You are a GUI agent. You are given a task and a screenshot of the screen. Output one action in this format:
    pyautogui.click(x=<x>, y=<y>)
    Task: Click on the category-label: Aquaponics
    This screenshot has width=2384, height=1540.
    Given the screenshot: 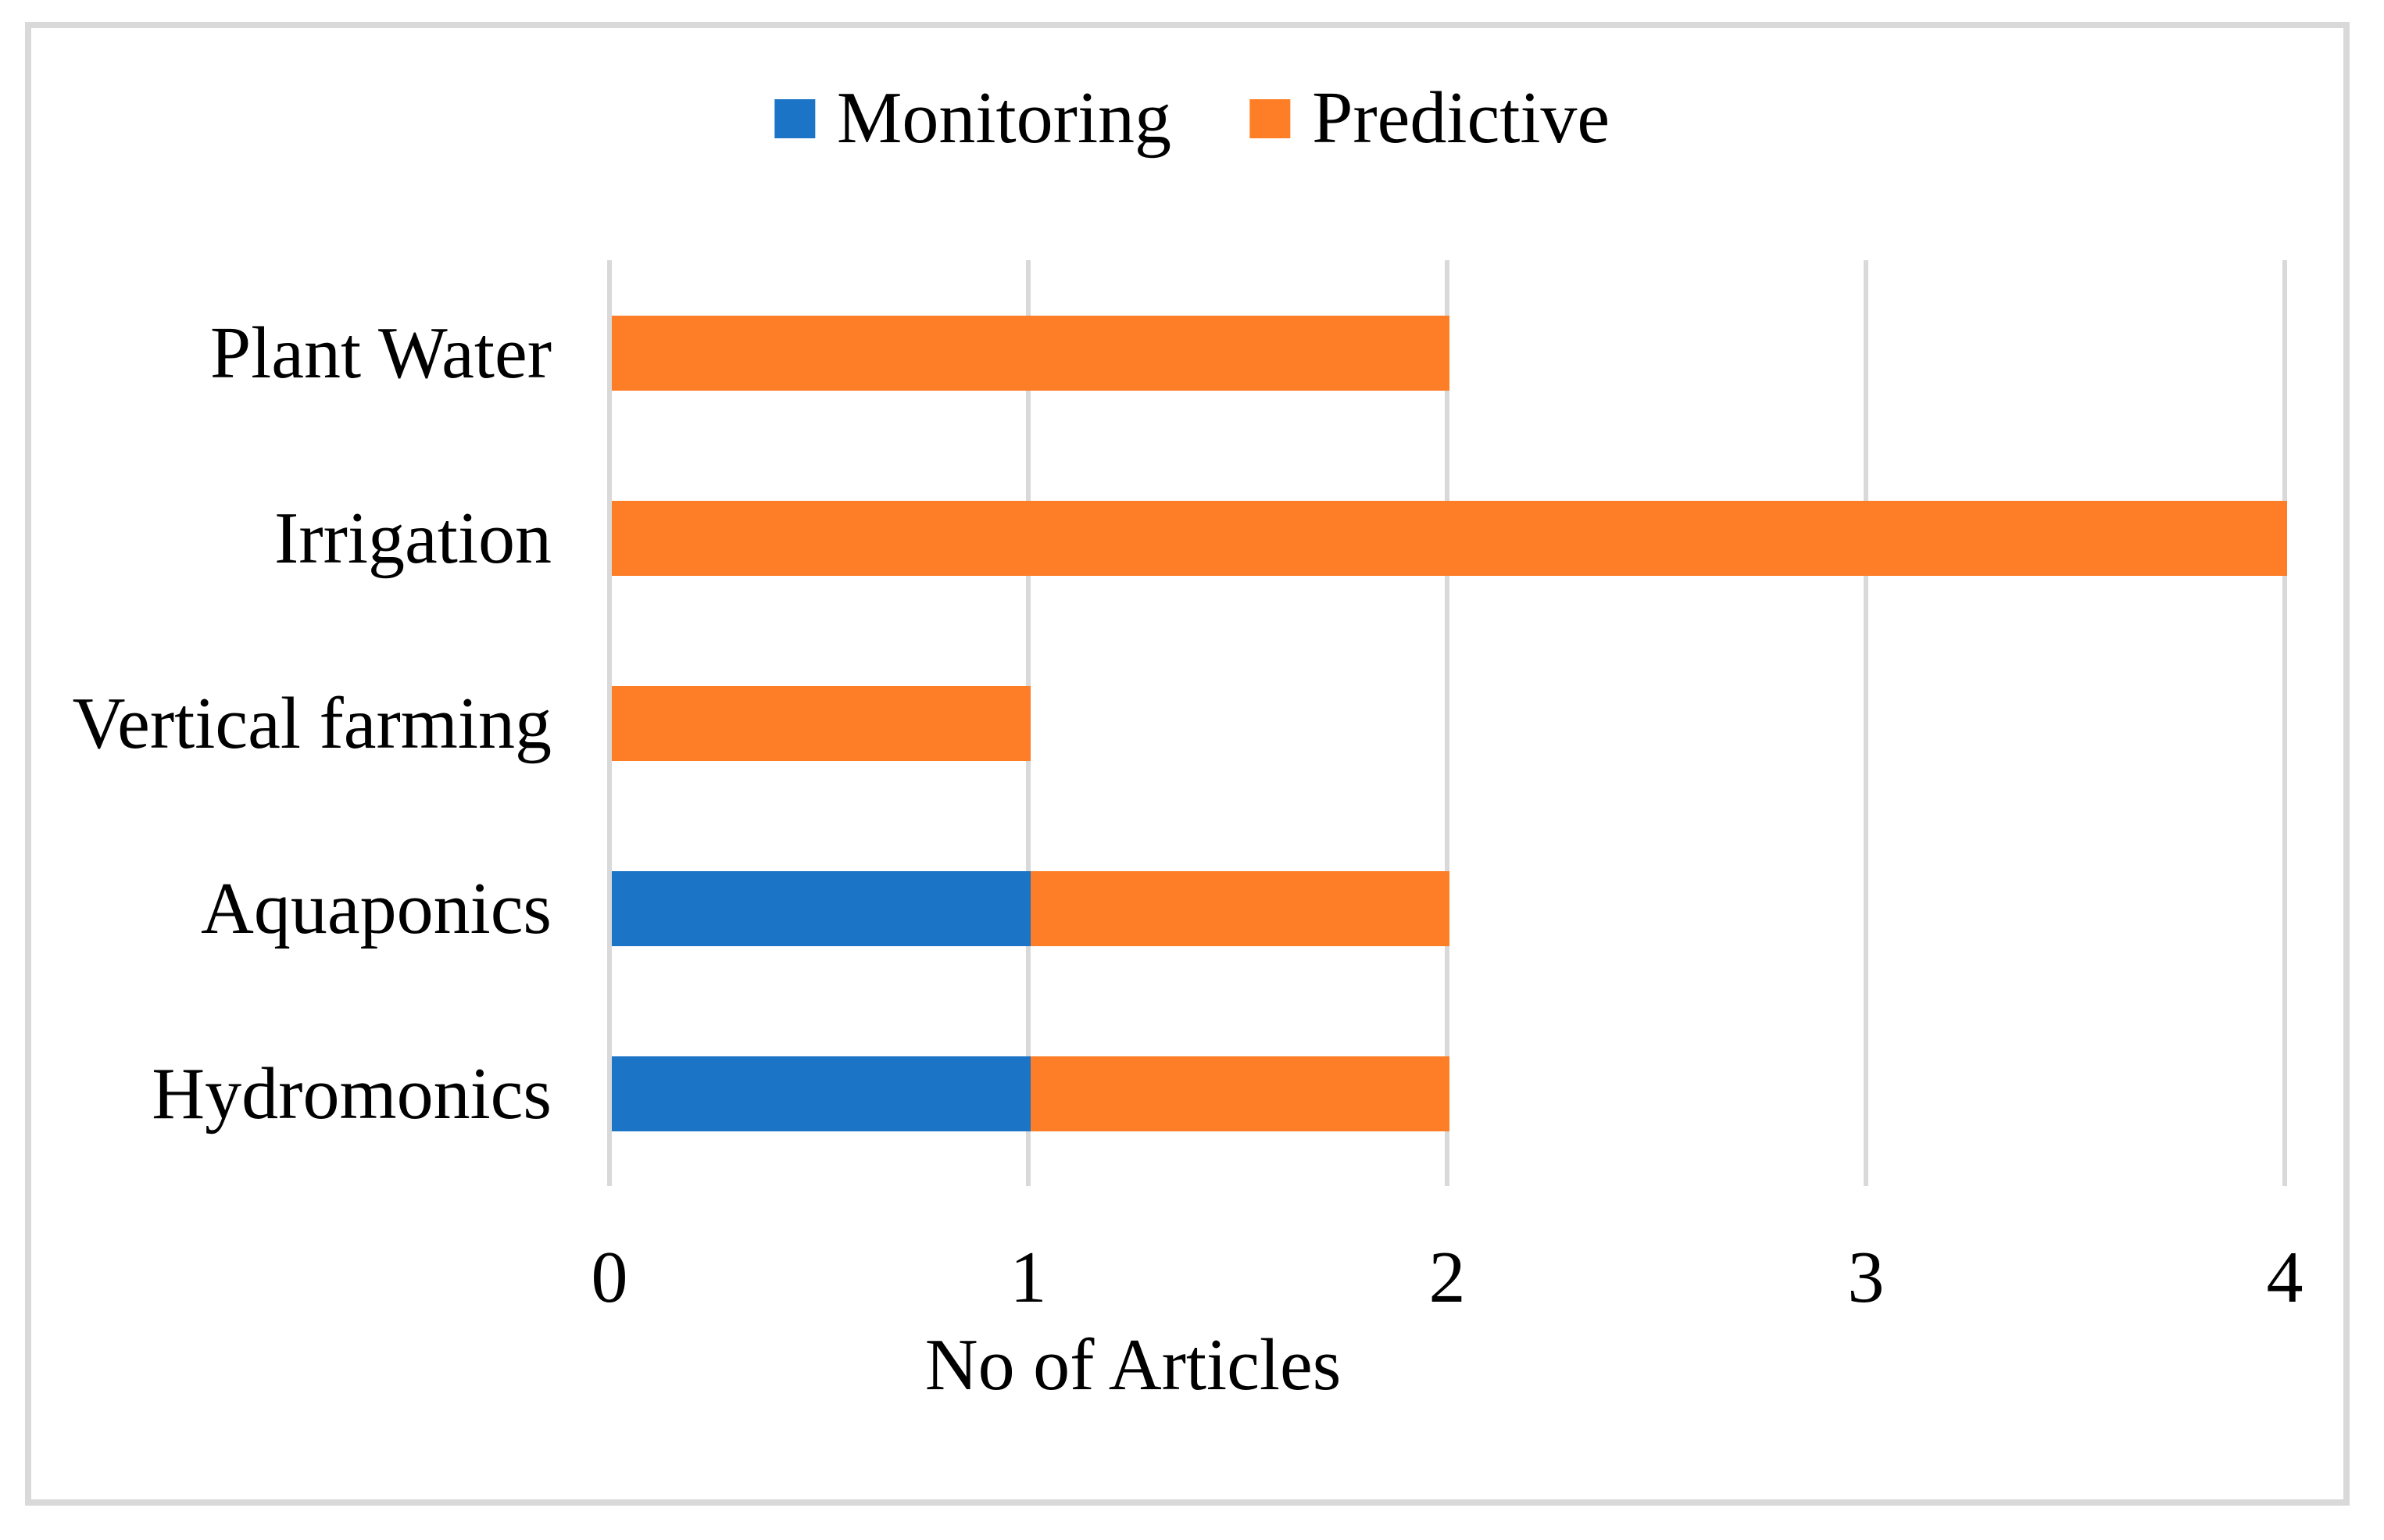 What is the action you would take?
    pyautogui.click(x=376, y=908)
    